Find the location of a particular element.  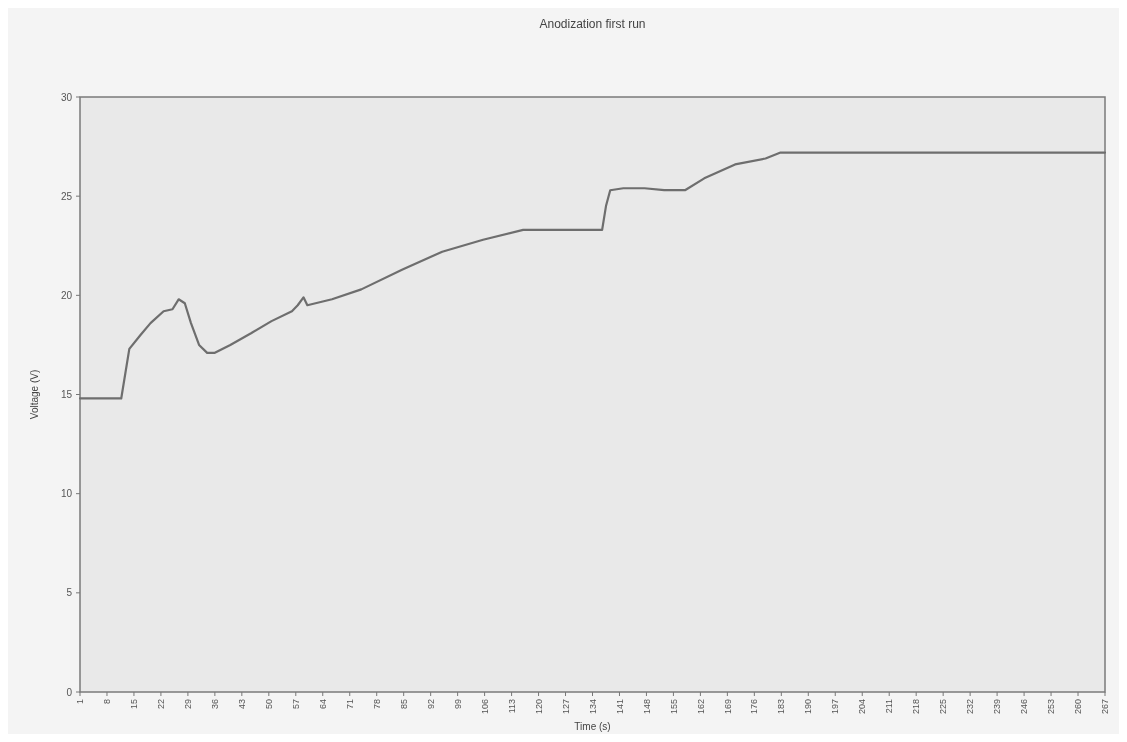

x-tick-label: 141 is located at coordinates (619, 707).